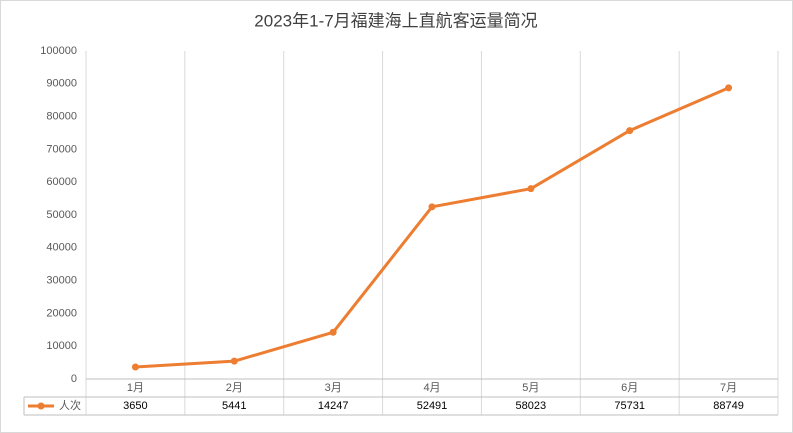 The width and height of the screenshot is (793, 433). Describe the element at coordinates (61, 149) in the screenshot. I see `y-tick-label: 70000` at that location.